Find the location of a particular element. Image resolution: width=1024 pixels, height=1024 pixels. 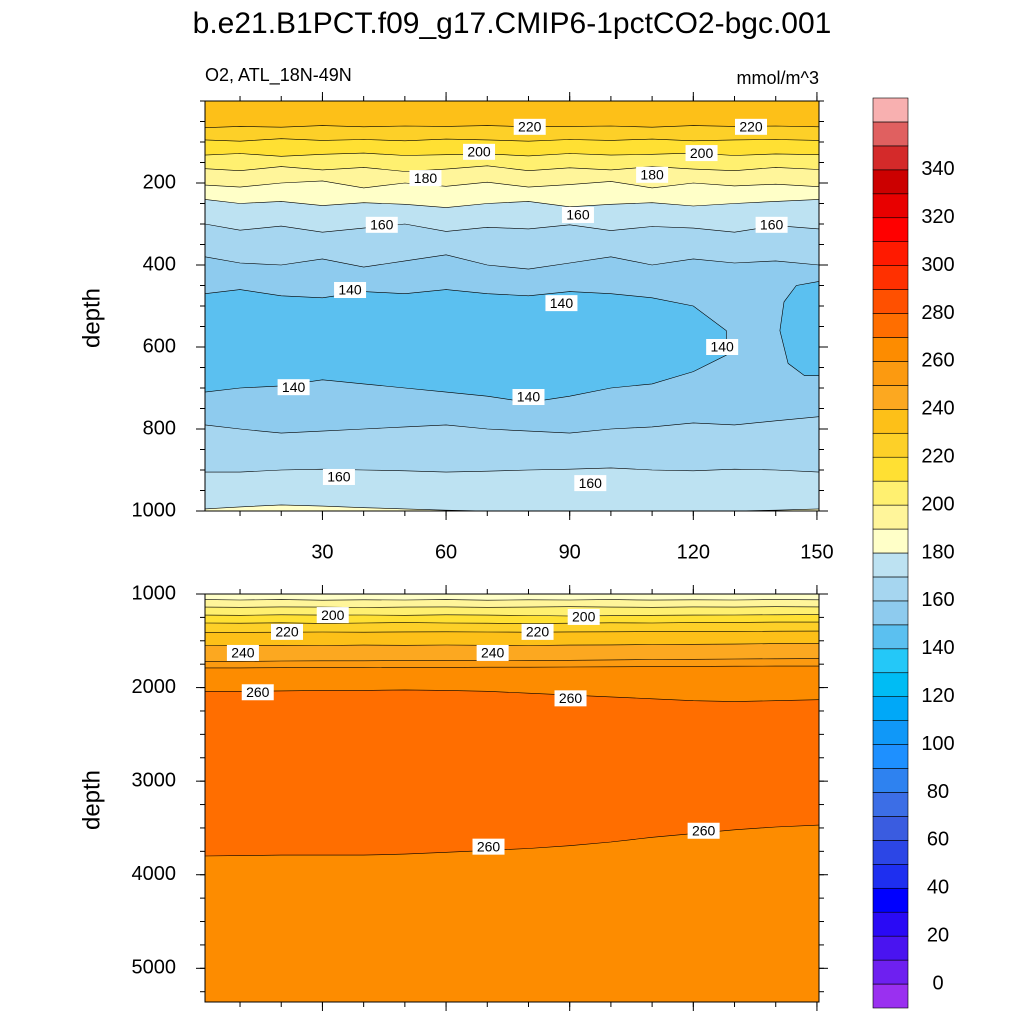

colorbar-label: 200 is located at coordinates (937, 504).